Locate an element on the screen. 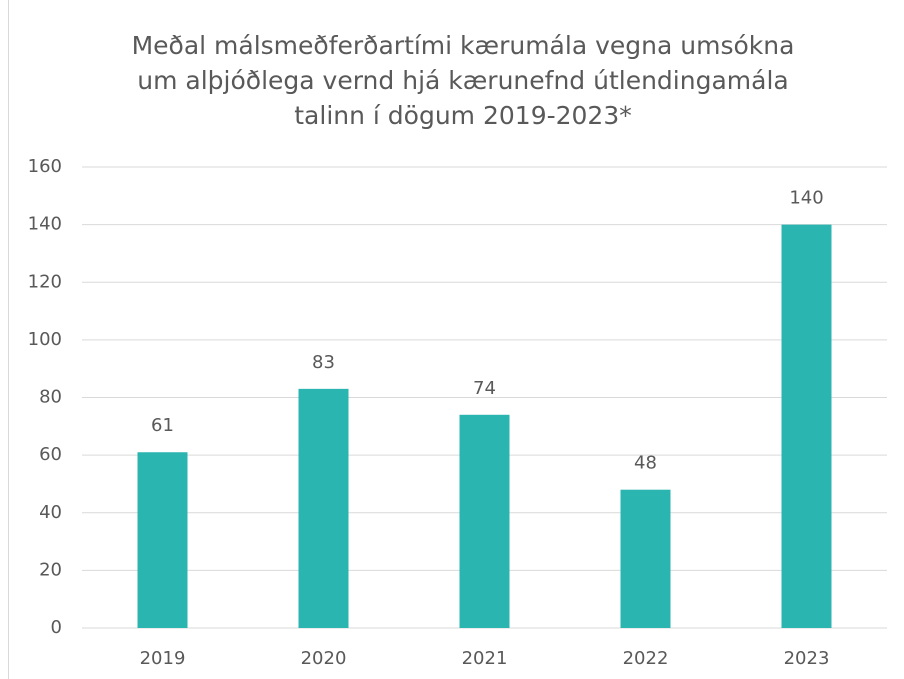  x-tick-label: 2020 is located at coordinates (324, 658).